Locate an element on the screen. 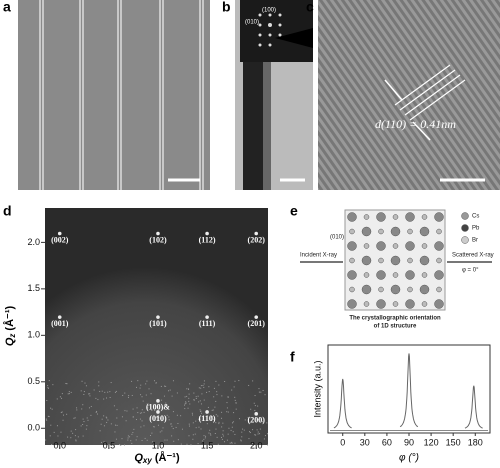  inset-label: (100) is located at coordinates (269, 11).